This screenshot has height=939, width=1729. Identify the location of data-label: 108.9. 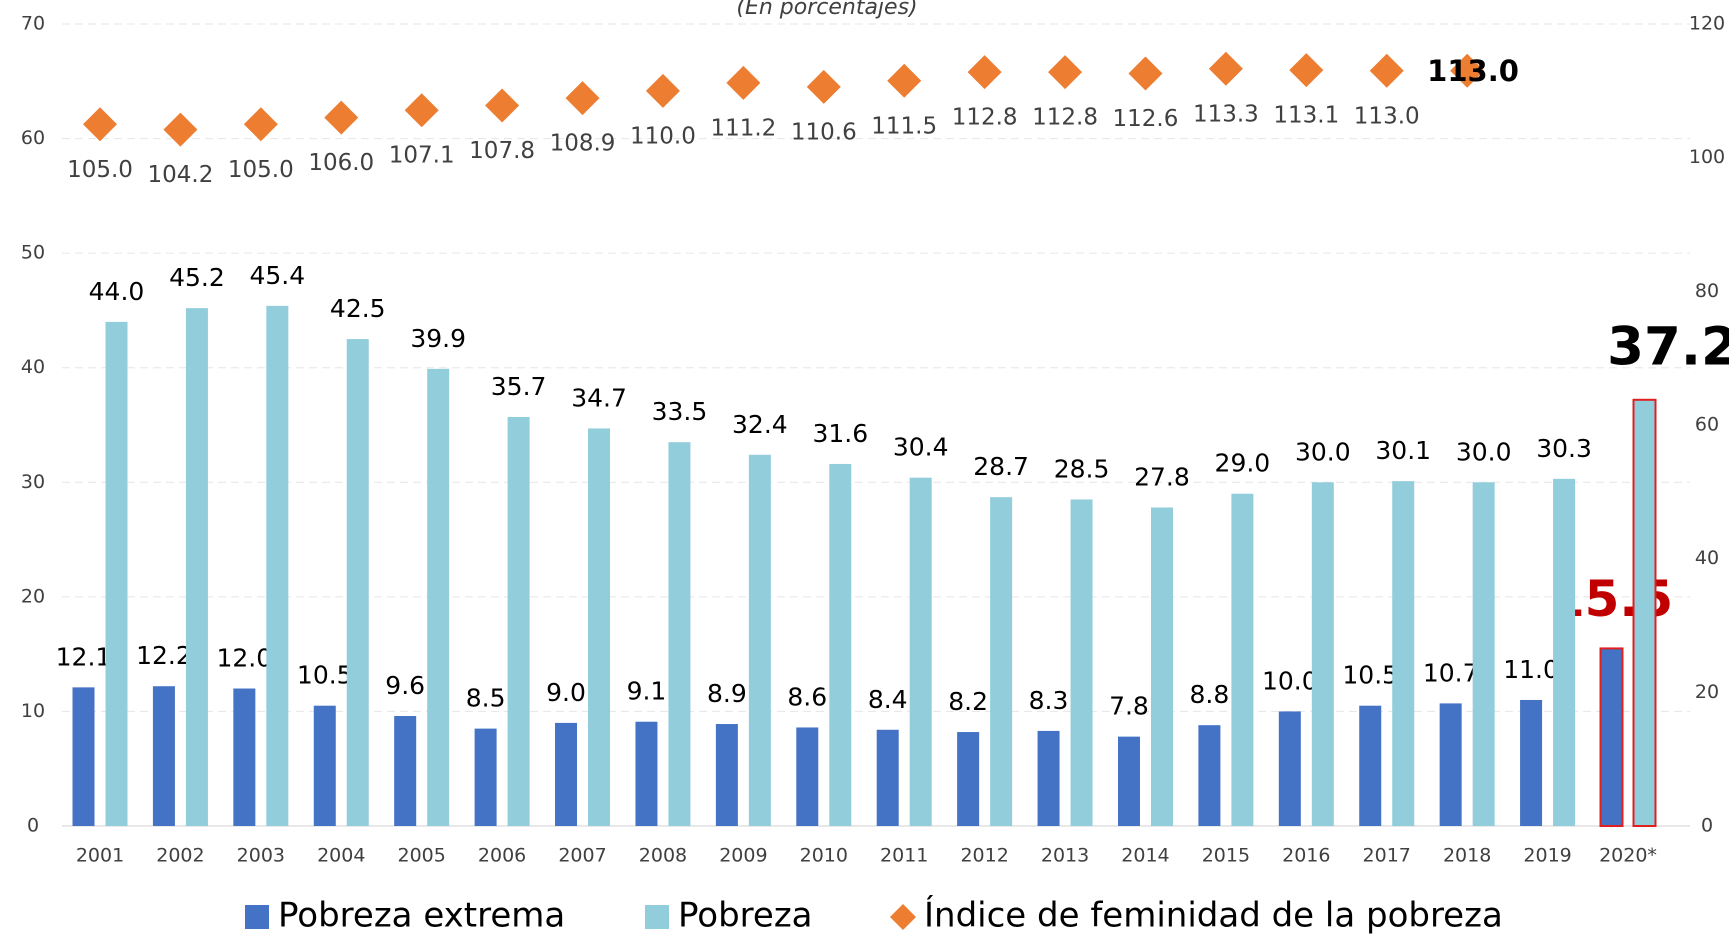
(583, 144).